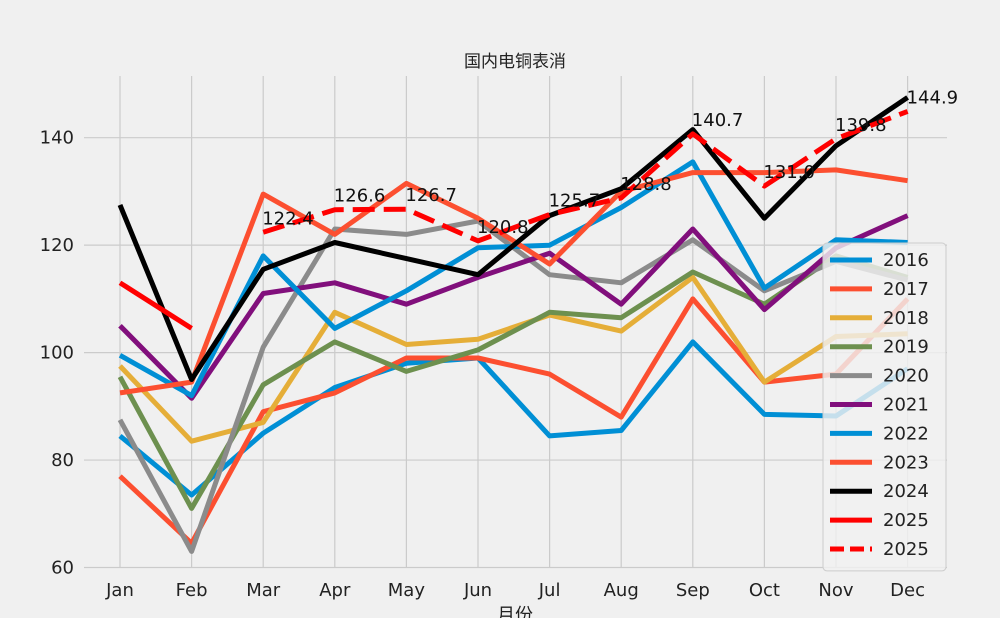 Image resolution: width=1000 pixels, height=618 pixels. I want to click on legend-label: 2023, so click(906, 462).